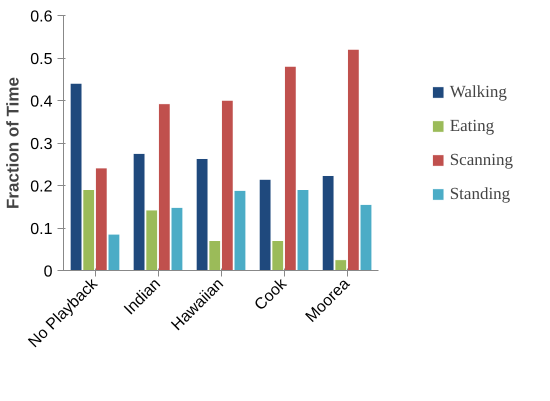  What do you see at coordinates (48, 272) in the screenshot?
I see `y-tick-label: 0` at bounding box center [48, 272].